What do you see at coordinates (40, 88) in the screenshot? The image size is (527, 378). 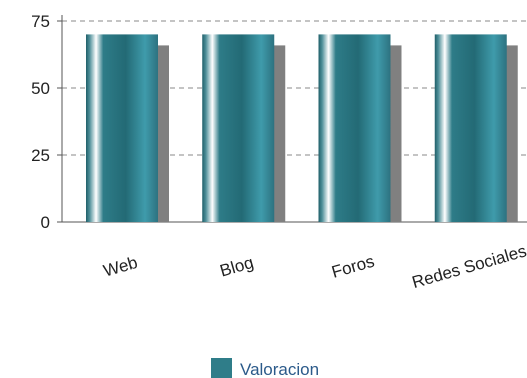 I see `y-tick-label: 50` at bounding box center [40, 88].